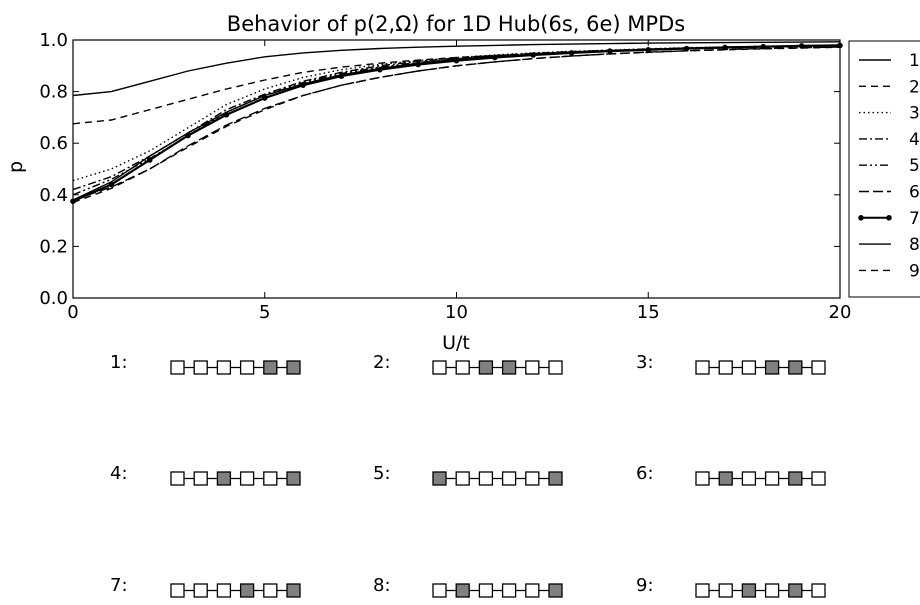  What do you see at coordinates (16, 167) in the screenshot?
I see `y-axis-label: p` at bounding box center [16, 167].